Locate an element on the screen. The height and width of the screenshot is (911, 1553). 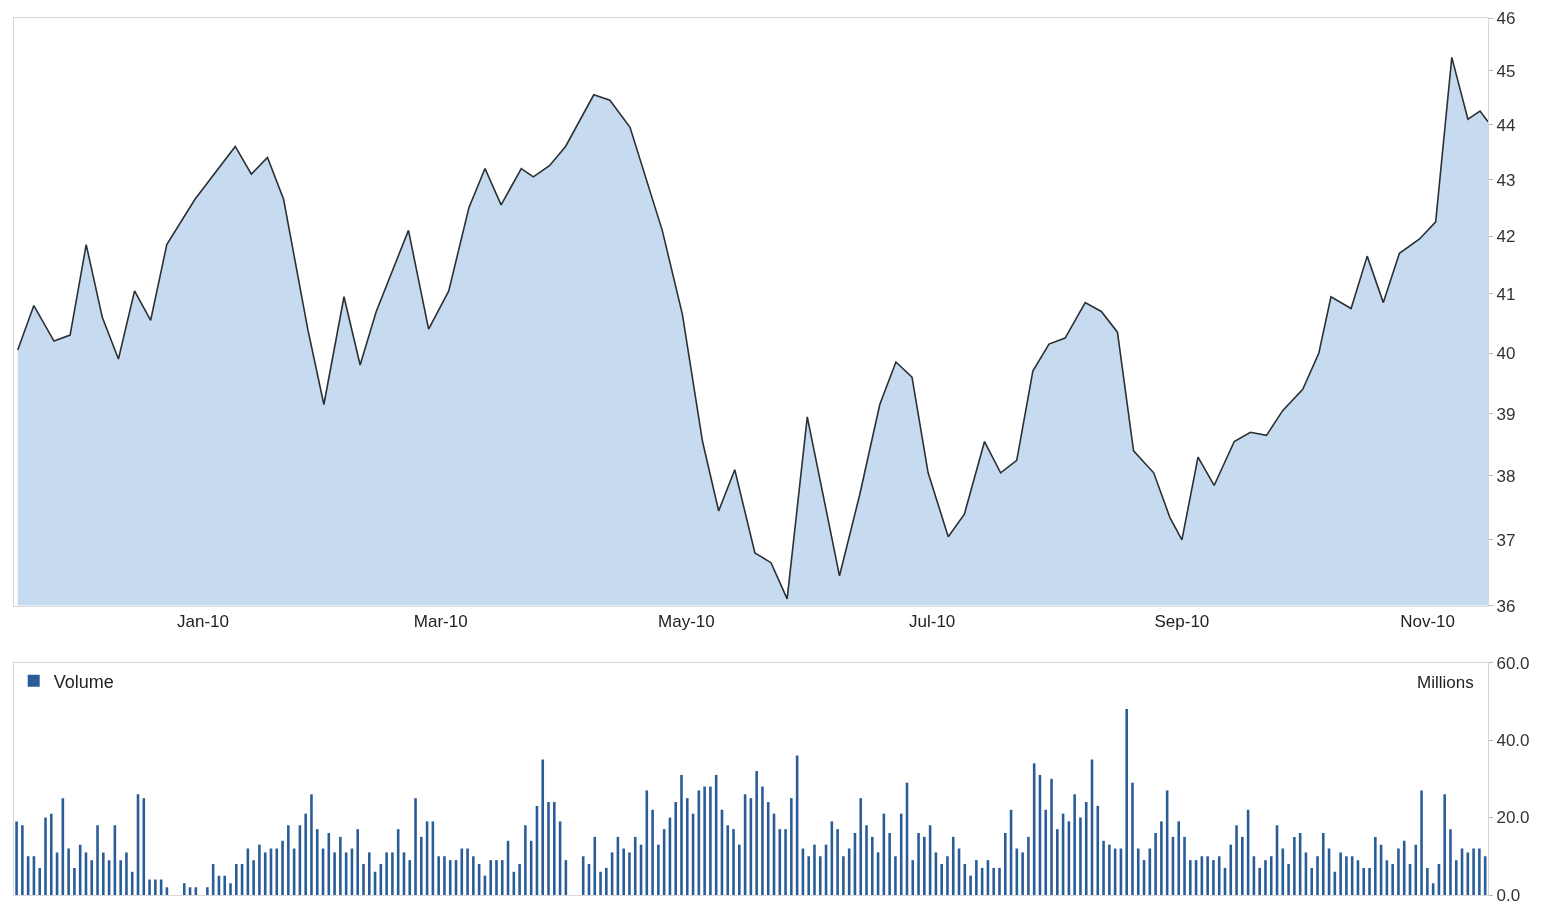
y-tick-label: 44 is located at coordinates (1506, 125).